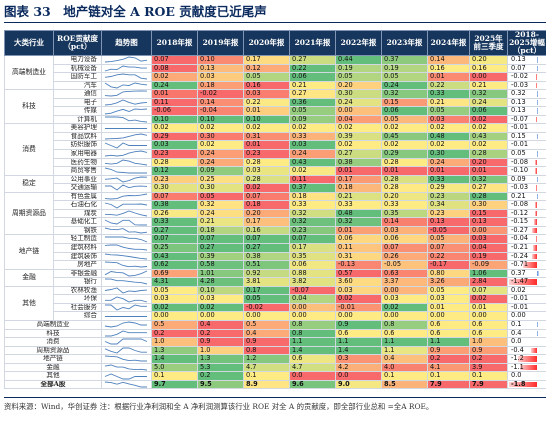  I want to click on value-cell: 0.07, so click(220, 239).